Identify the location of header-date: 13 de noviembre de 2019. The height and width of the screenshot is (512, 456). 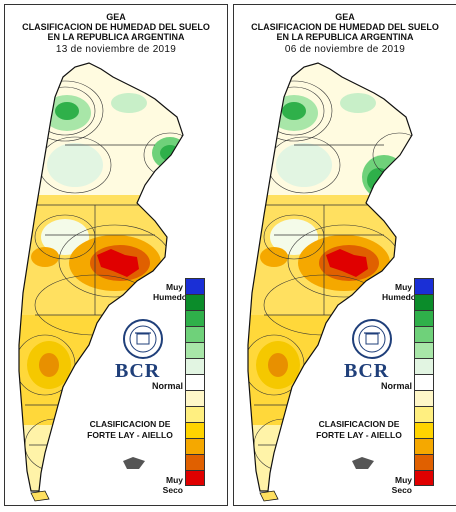
(116, 49).